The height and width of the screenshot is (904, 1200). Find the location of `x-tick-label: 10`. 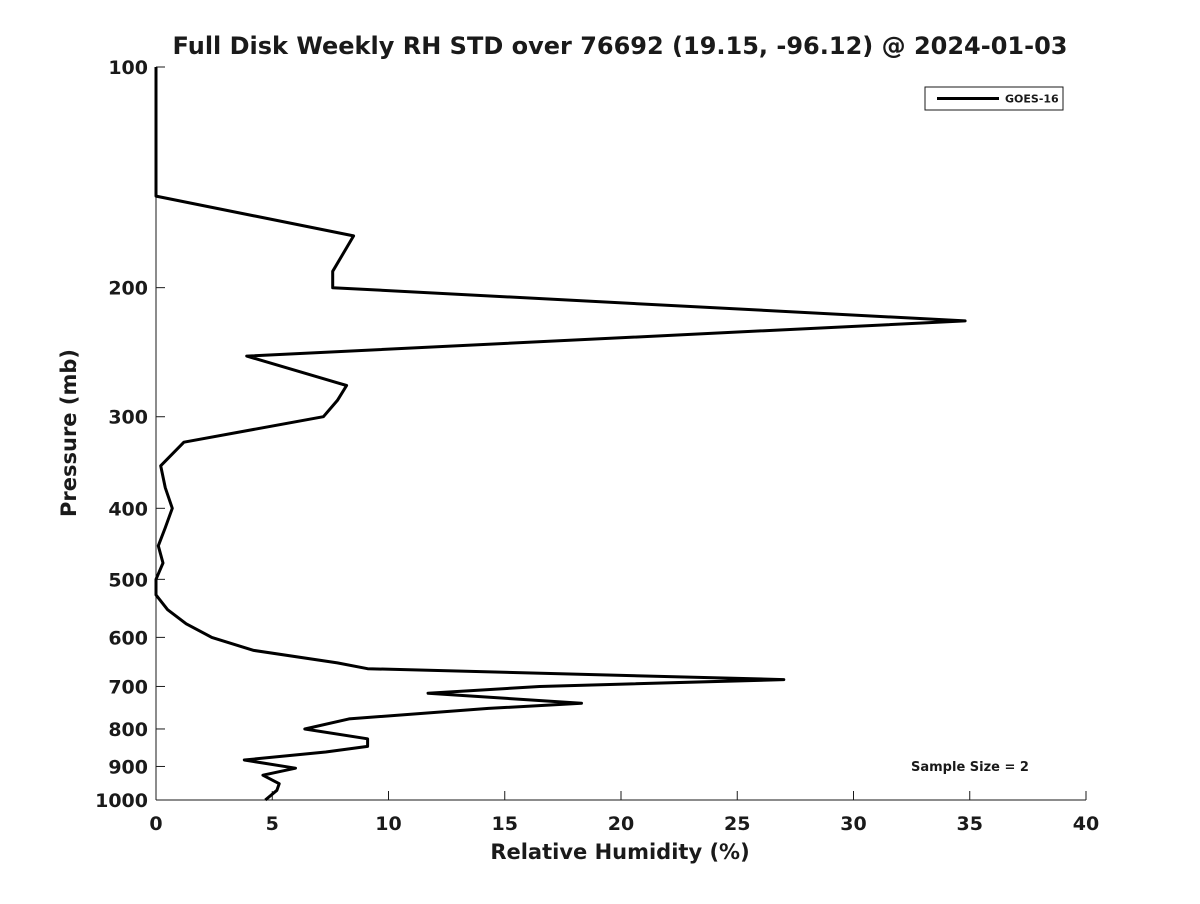

x-tick-label: 10 is located at coordinates (388, 824).